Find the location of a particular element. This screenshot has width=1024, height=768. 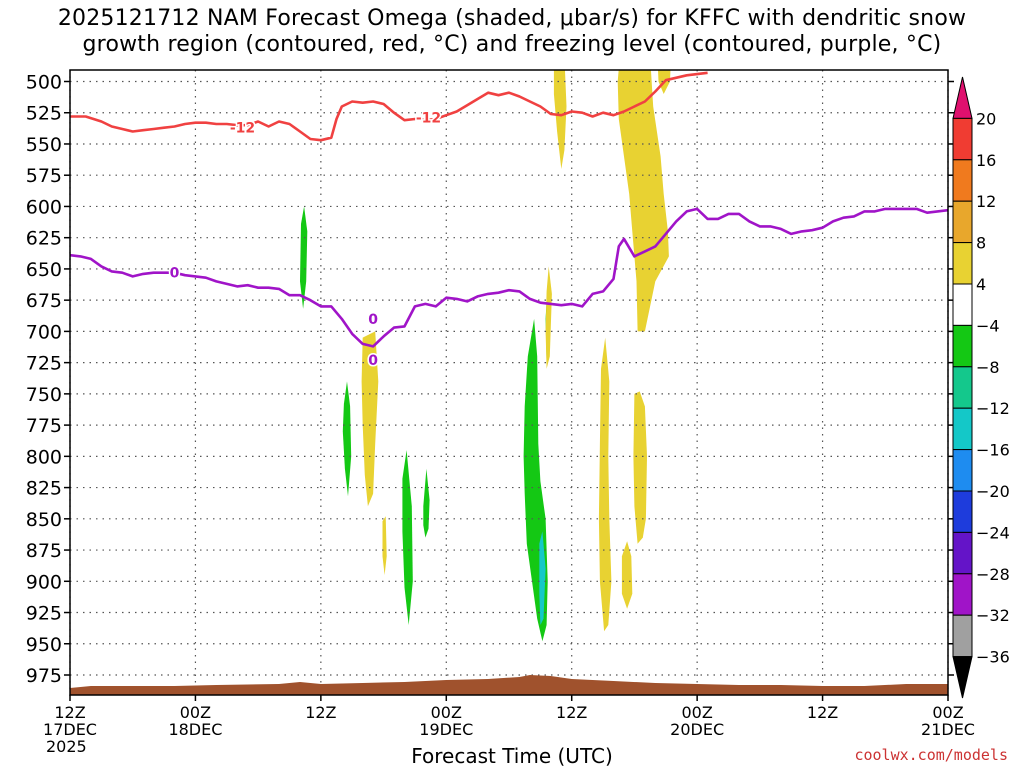

x-tick-label-36-1: 19DEC is located at coordinates (446, 729).